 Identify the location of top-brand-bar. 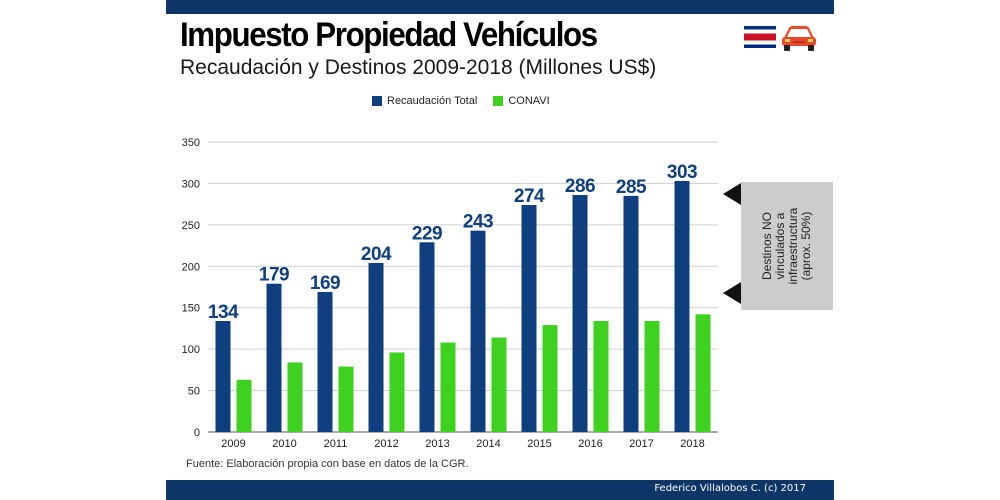
(500, 7).